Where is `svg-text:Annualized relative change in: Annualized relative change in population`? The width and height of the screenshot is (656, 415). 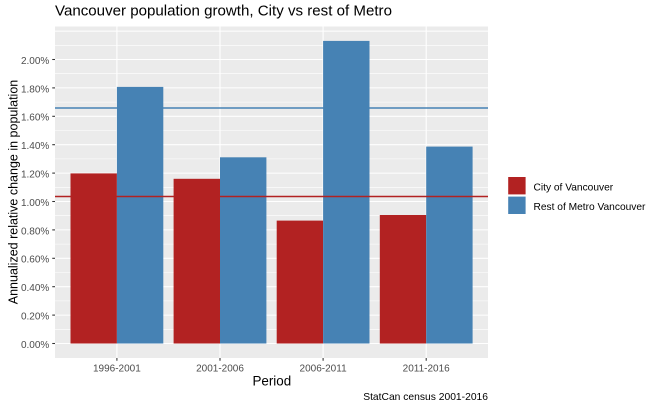
svg-text:Annualized relative change in: Annualized relative change in population is located at coordinates (14, 192).